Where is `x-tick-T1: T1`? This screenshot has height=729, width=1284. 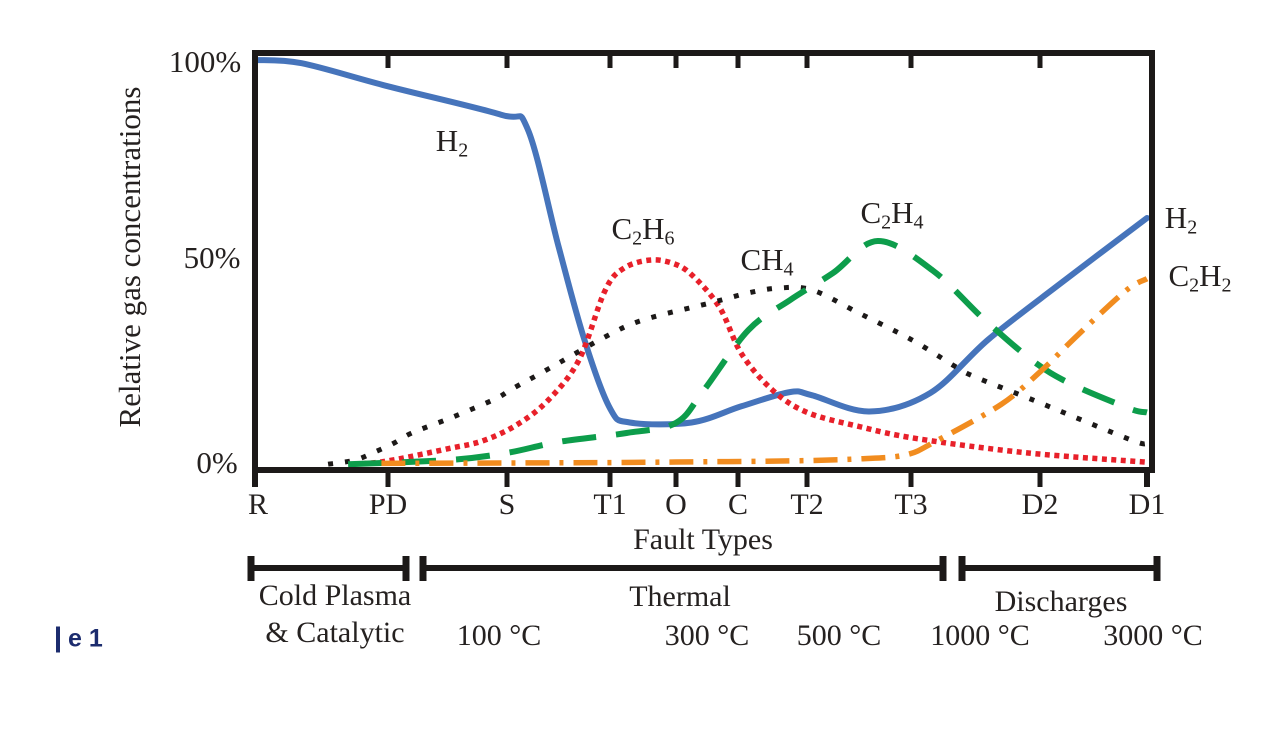
x-tick-T1: T1 is located at coordinates (610, 504).